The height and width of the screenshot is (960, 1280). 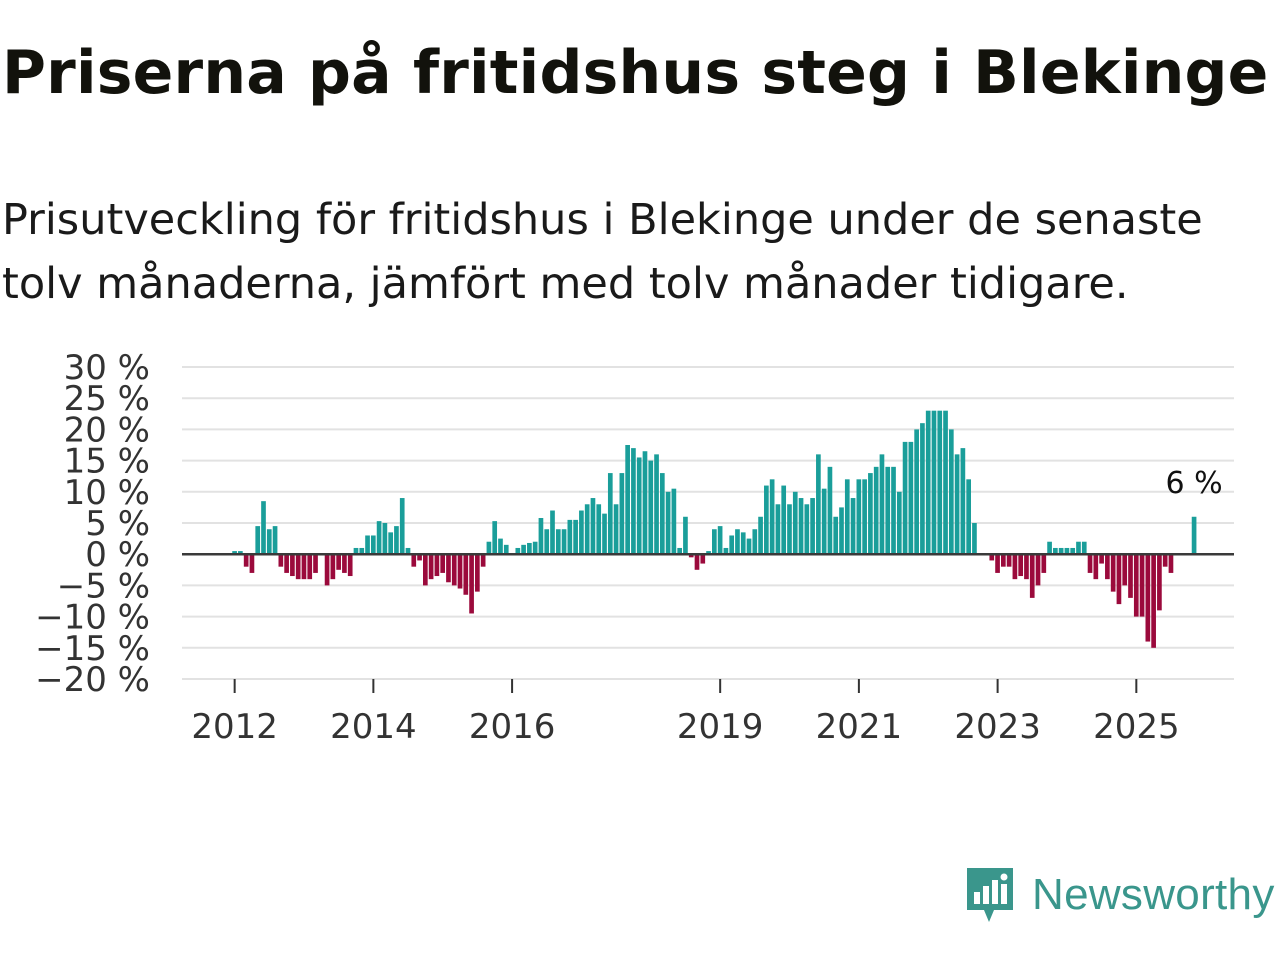 What do you see at coordinates (1136, 727) in the screenshot?
I see `x-tick-label: 2025` at bounding box center [1136, 727].